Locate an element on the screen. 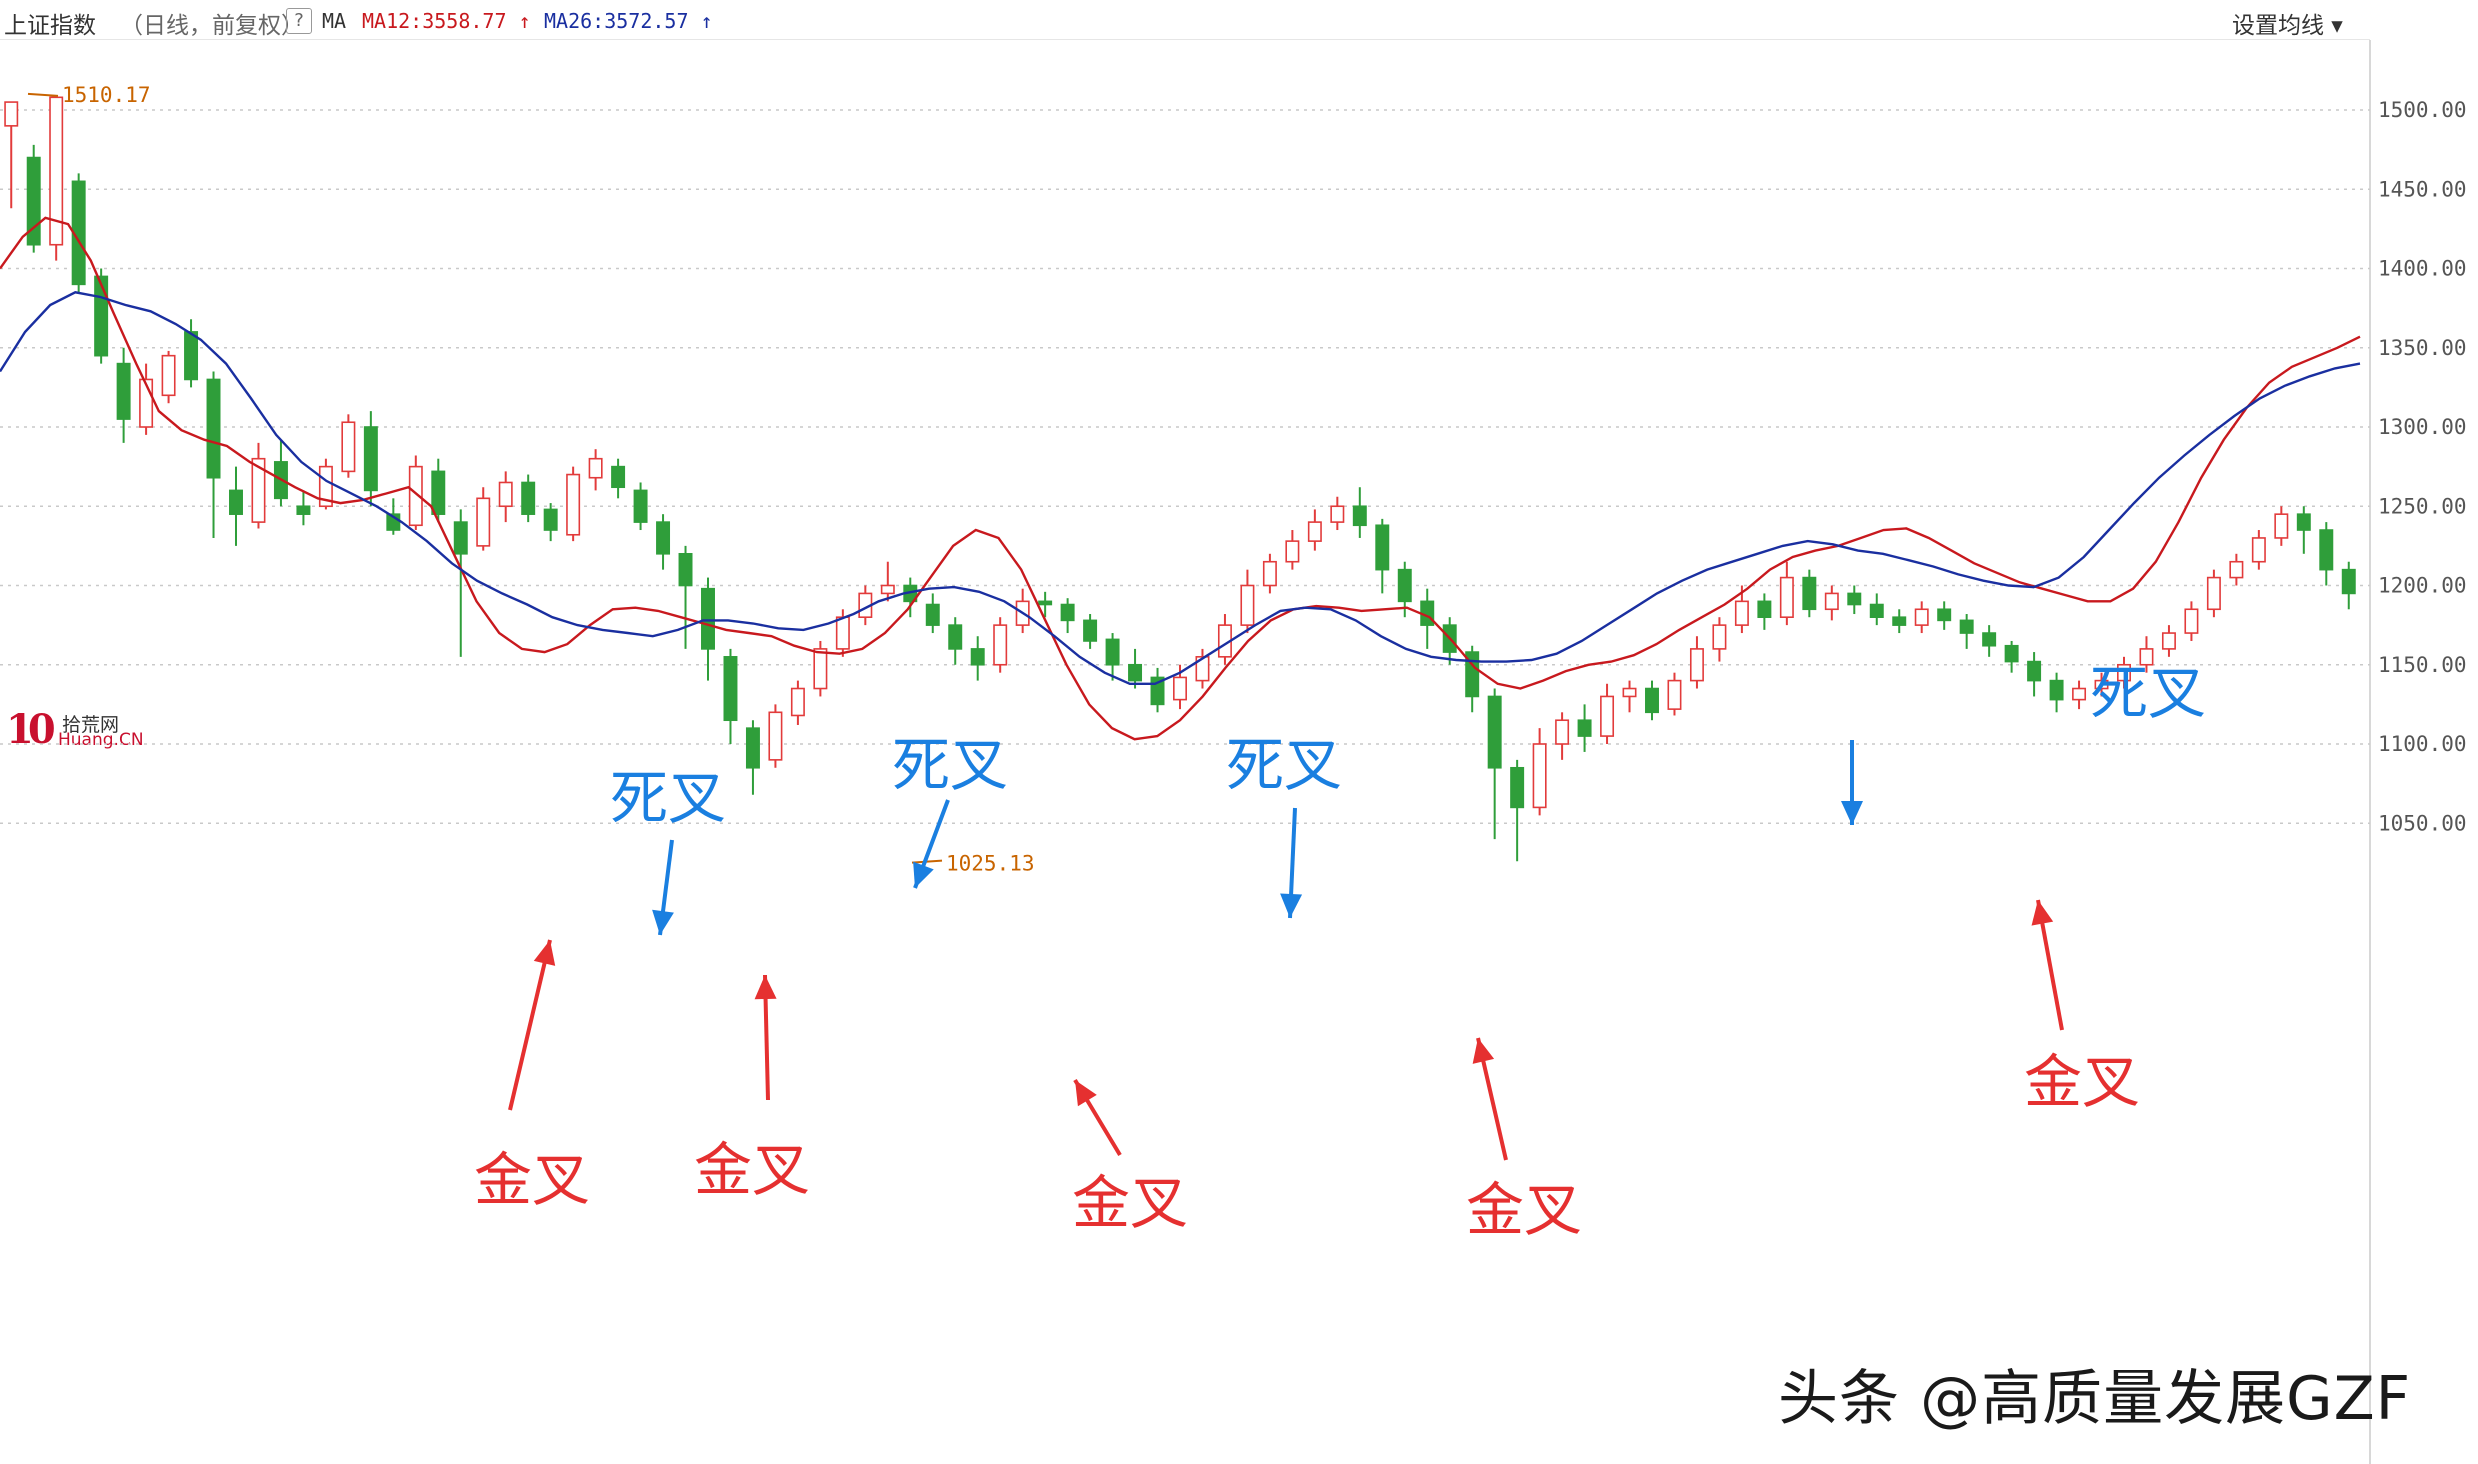 This screenshot has width=2478, height=1464. site-logo: 10 拾荒网 Huang.CN is located at coordinates (75, 729).